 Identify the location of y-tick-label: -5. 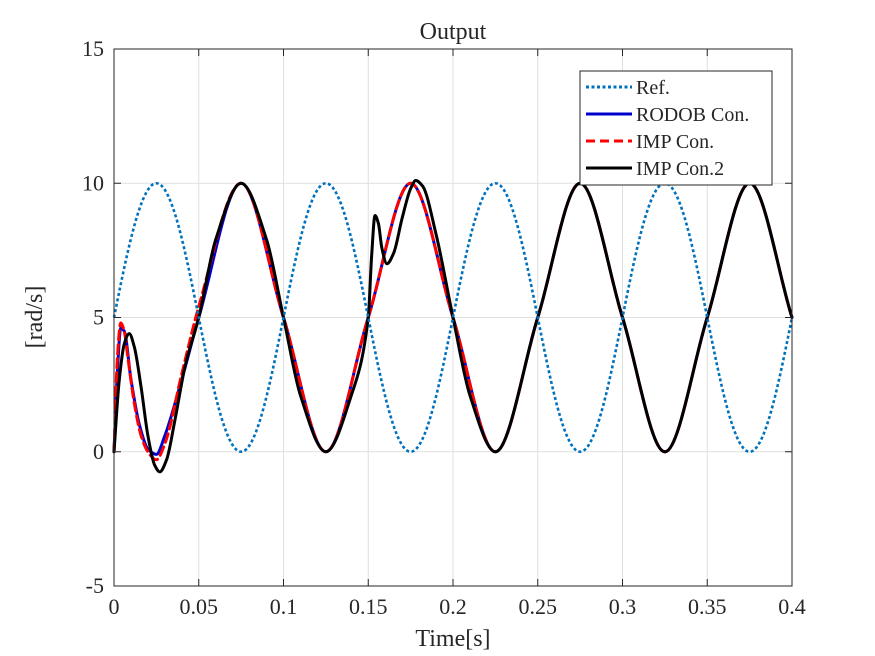
(95, 585).